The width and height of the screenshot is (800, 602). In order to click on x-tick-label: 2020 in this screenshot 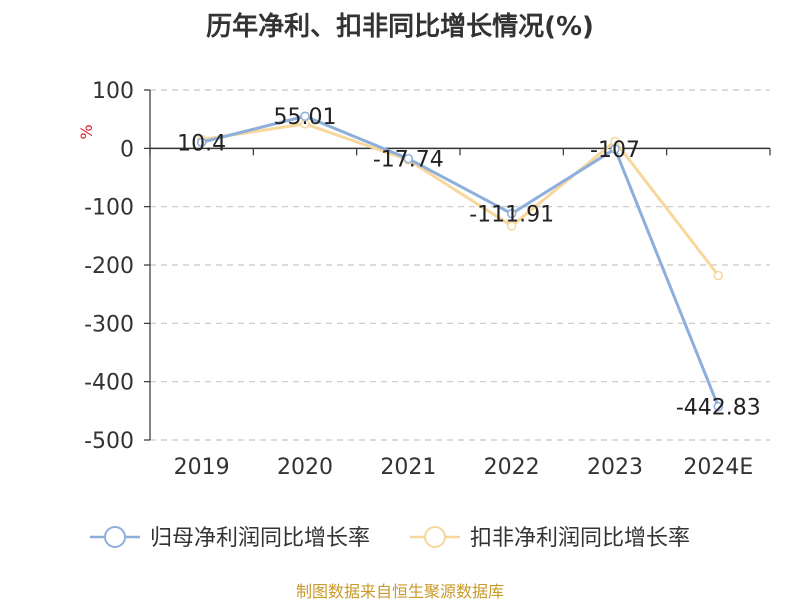, I will do `click(305, 467)`.